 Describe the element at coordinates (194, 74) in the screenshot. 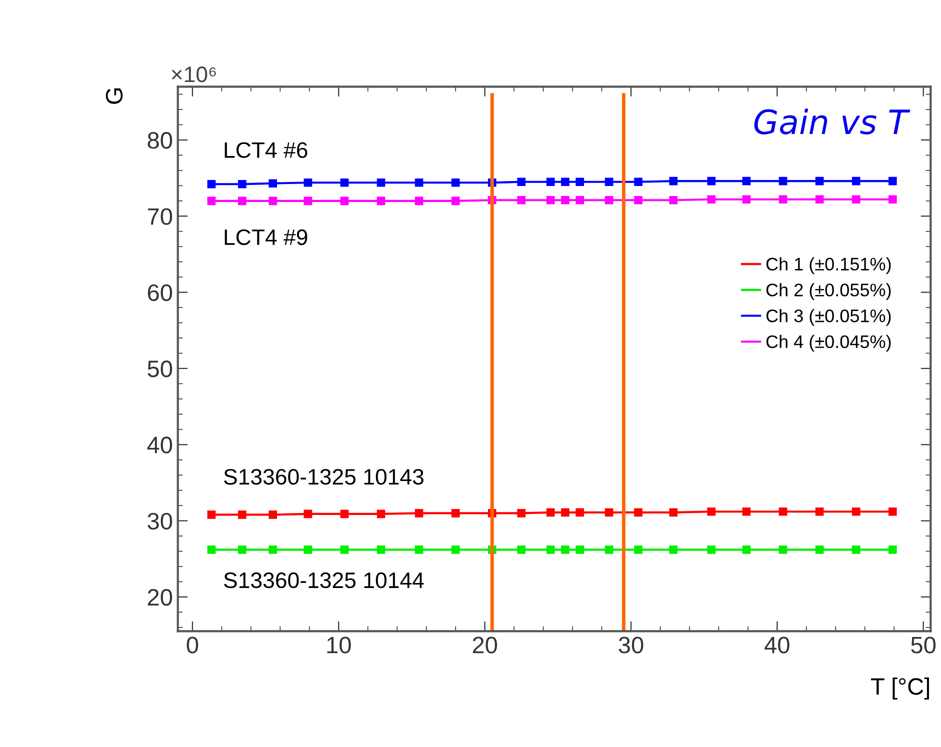

I see `text: ×10⁶` at that location.